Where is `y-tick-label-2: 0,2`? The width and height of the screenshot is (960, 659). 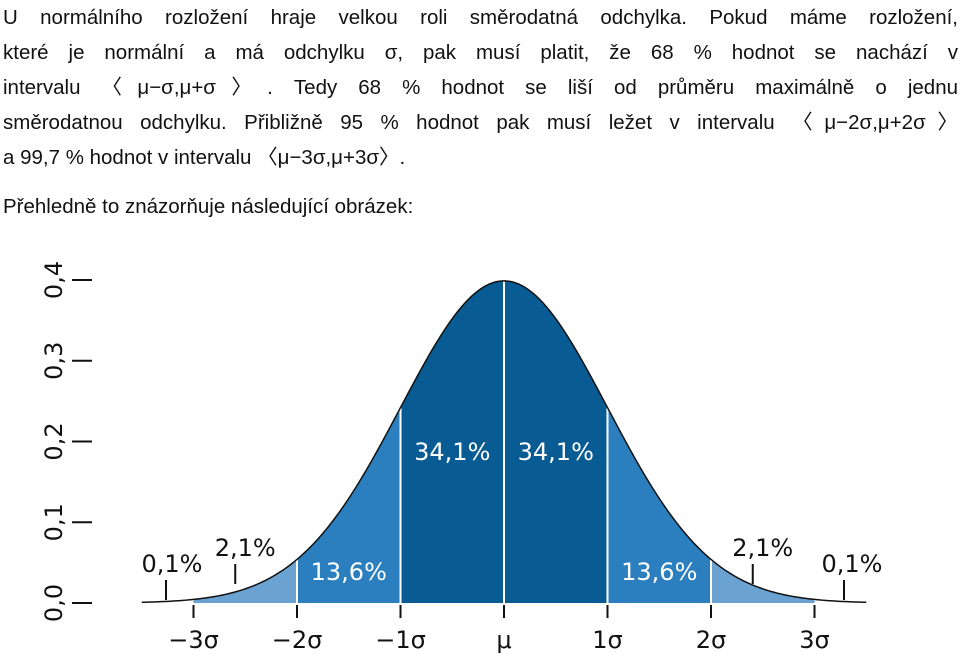 y-tick-label-2: 0,2 is located at coordinates (54, 441).